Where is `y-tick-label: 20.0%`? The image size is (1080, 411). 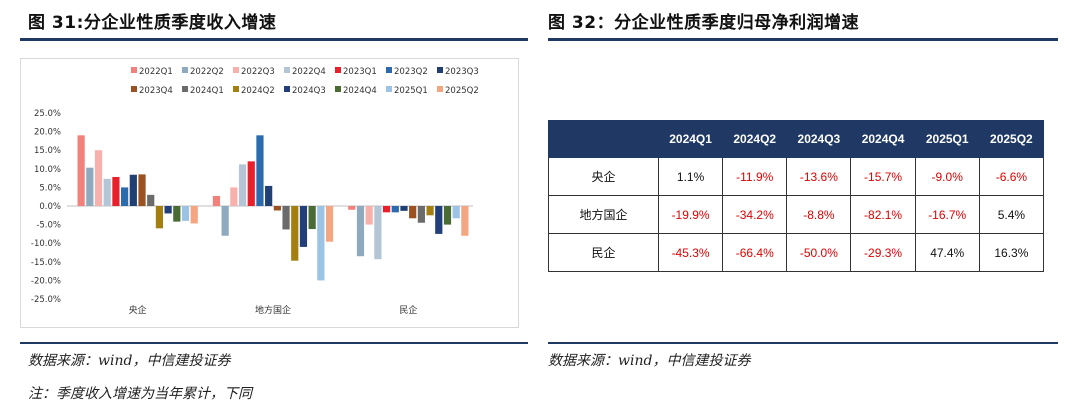
y-tick-label: 20.0% is located at coordinates (47, 133).